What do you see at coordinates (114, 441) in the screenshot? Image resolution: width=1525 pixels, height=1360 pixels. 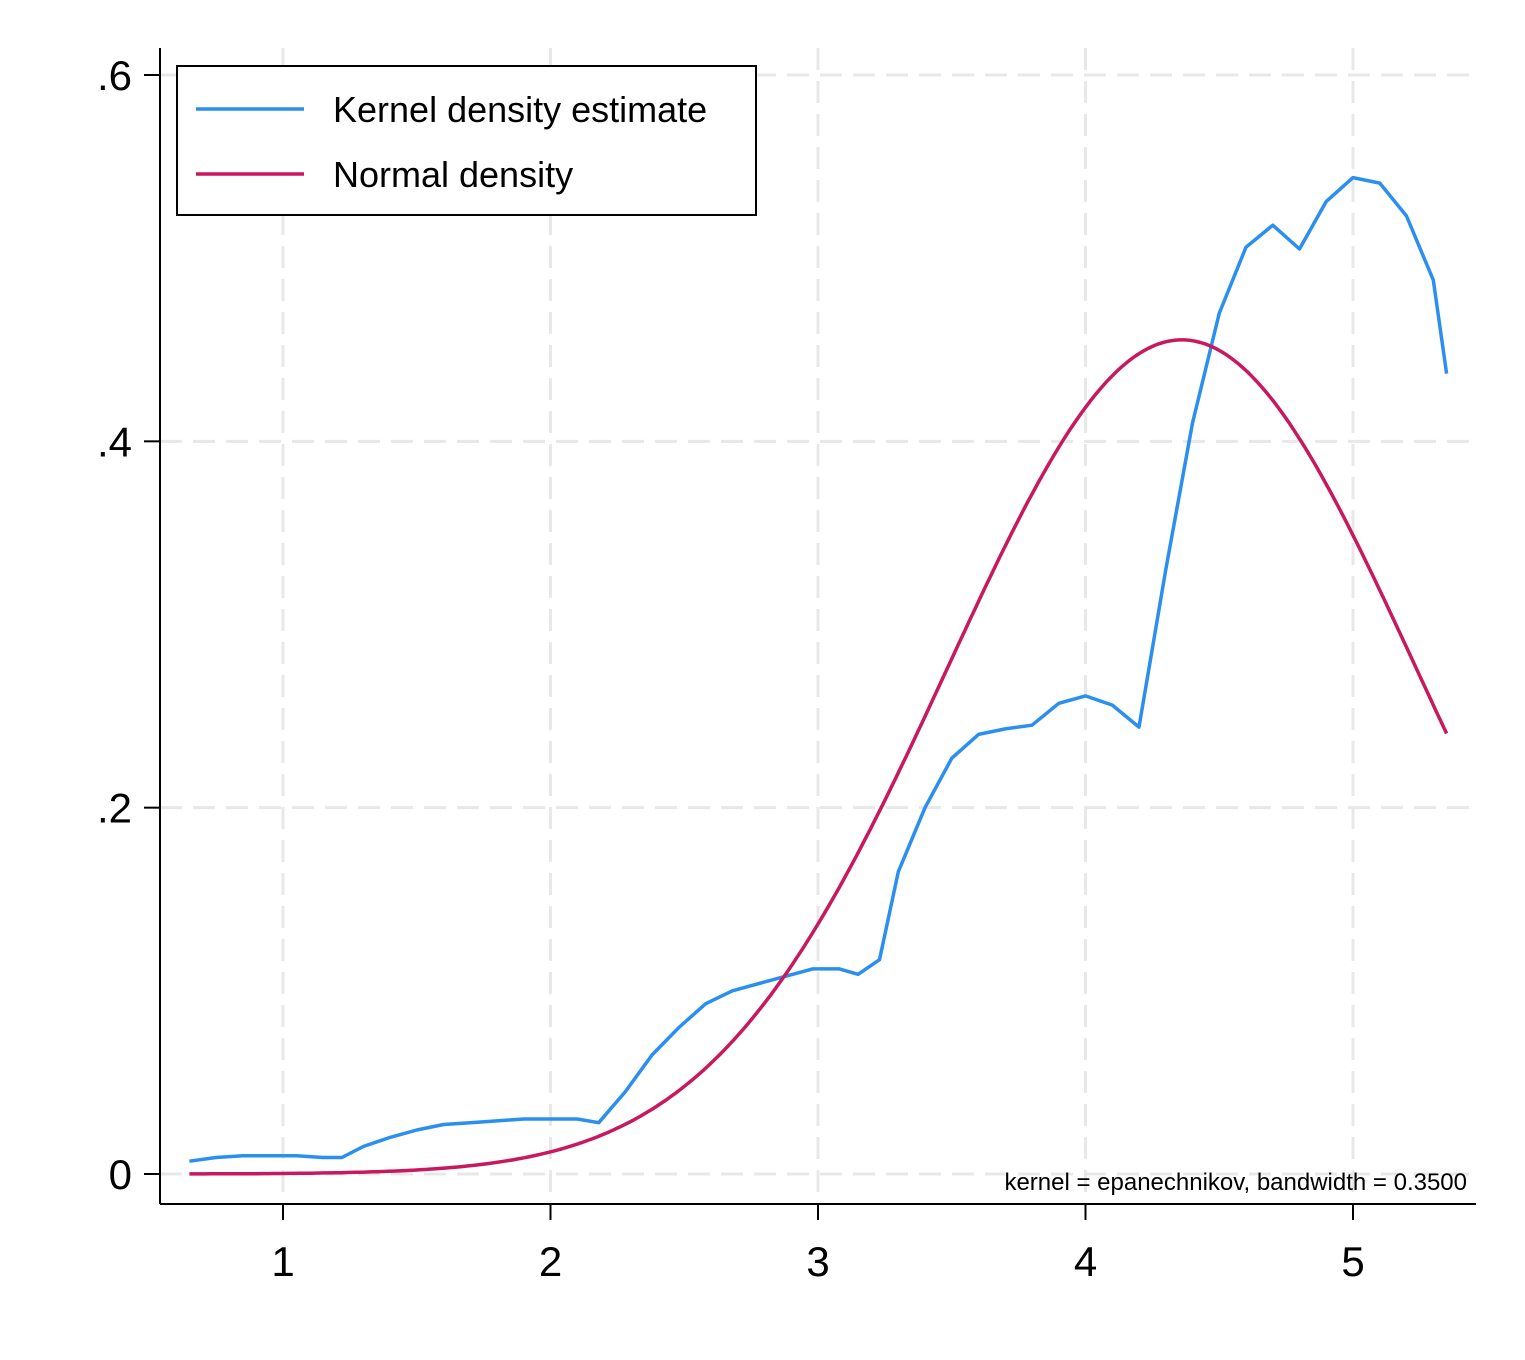 I see `y-tick-label-.4: .4` at bounding box center [114, 441].